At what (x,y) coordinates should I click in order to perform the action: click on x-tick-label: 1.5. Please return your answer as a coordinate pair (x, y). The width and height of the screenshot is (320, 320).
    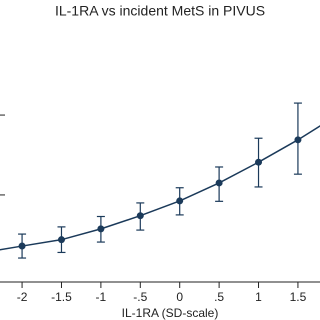
    Looking at the image, I should click on (298, 297).